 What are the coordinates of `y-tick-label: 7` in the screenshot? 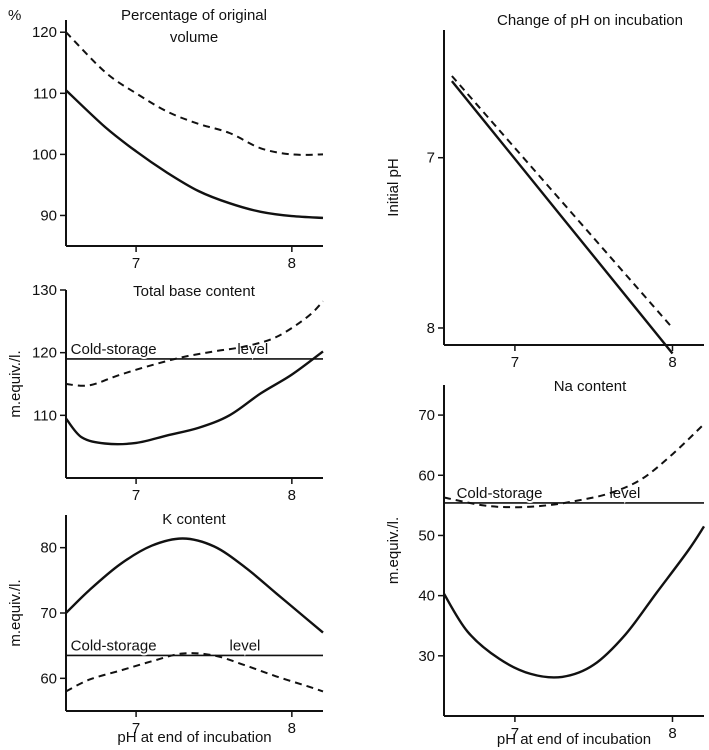 It's located at (431, 158).